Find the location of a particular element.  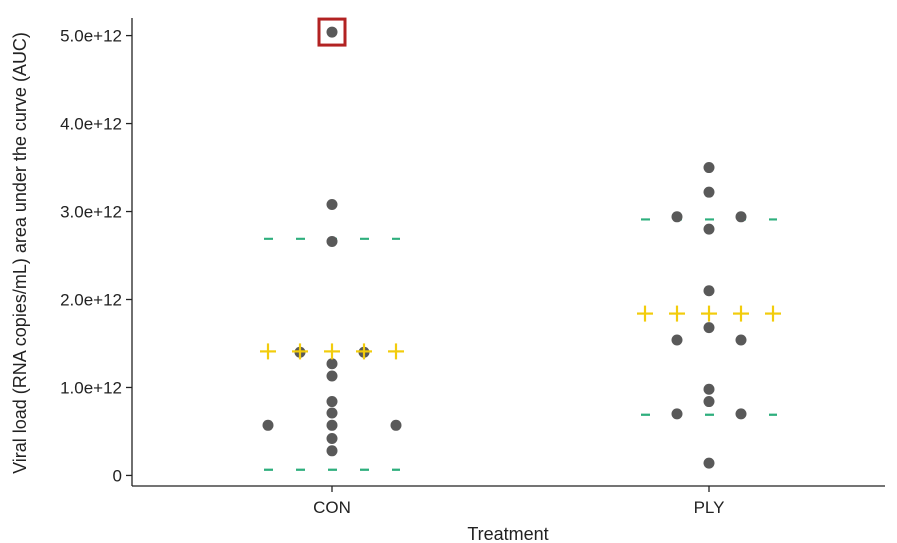

highlight-layer is located at coordinates (332, 32).